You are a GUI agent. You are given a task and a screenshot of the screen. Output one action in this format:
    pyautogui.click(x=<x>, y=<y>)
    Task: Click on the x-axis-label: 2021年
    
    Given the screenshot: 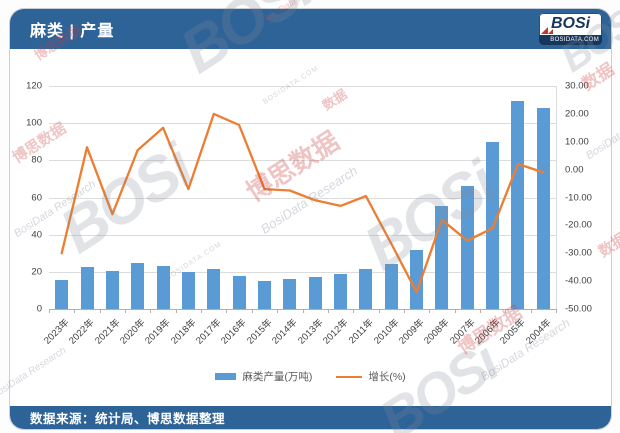 What is the action you would take?
    pyautogui.click(x=107, y=332)
    